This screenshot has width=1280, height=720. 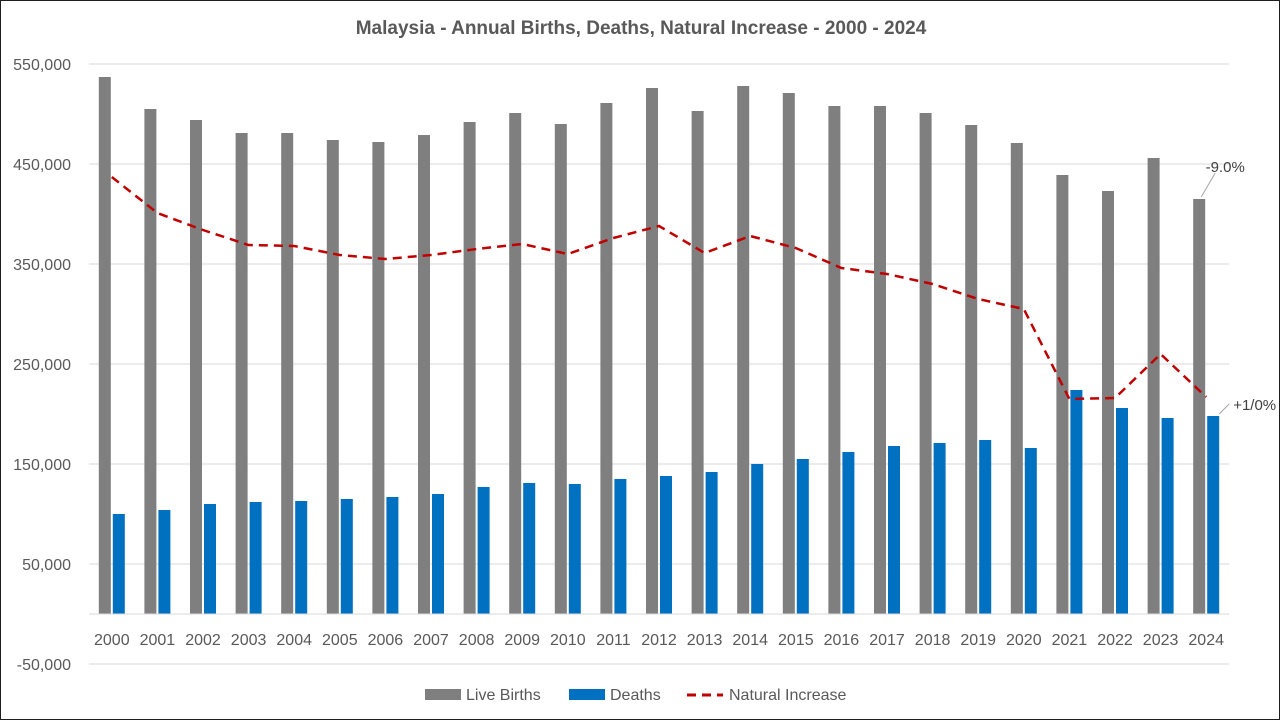 I want to click on y-tick-label: 350,000, so click(x=42, y=265).